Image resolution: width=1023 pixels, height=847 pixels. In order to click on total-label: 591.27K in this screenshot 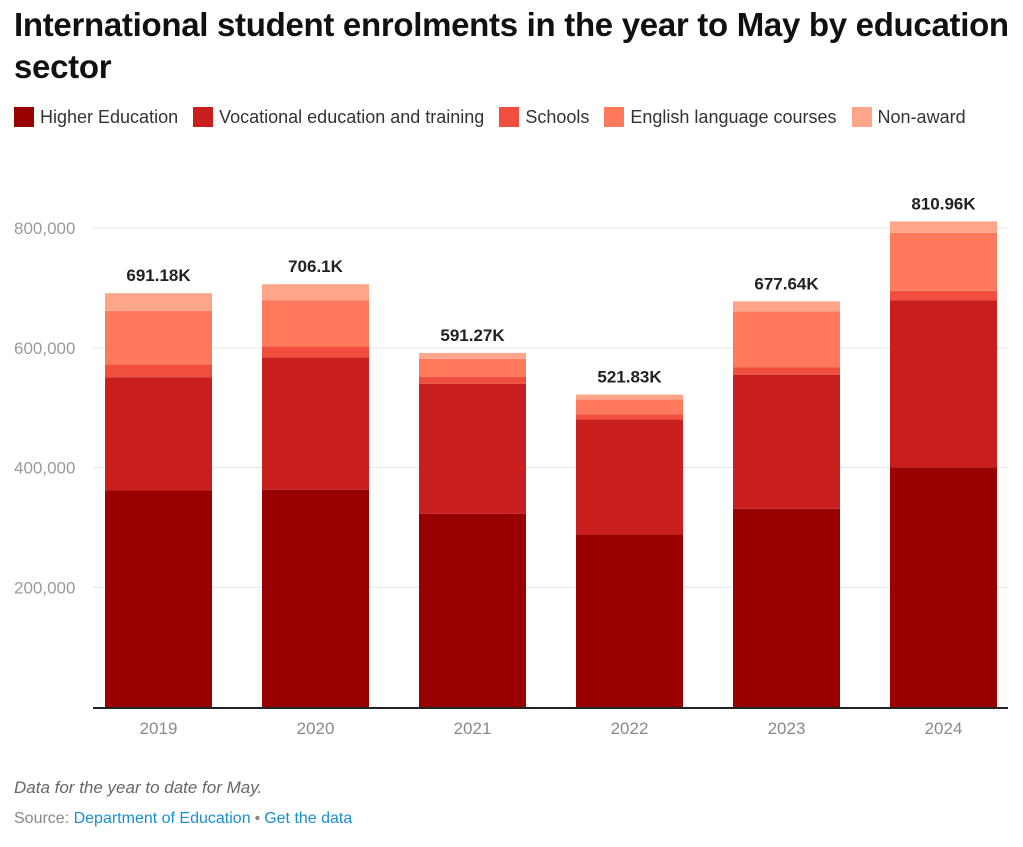, I will do `click(472, 335)`.